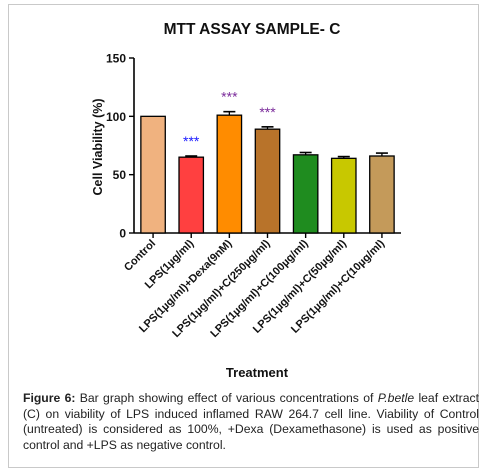 The height and width of the screenshot is (473, 487). Describe the element at coordinates (120, 175) in the screenshot. I see `y-tick-label: 50` at that location.